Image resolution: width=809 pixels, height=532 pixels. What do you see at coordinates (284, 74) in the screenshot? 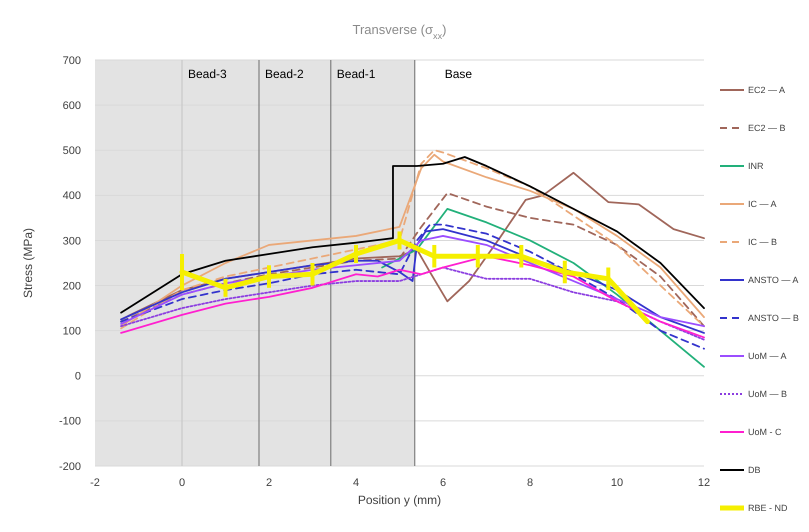
I see `band-label: Bead-2` at bounding box center [284, 74].